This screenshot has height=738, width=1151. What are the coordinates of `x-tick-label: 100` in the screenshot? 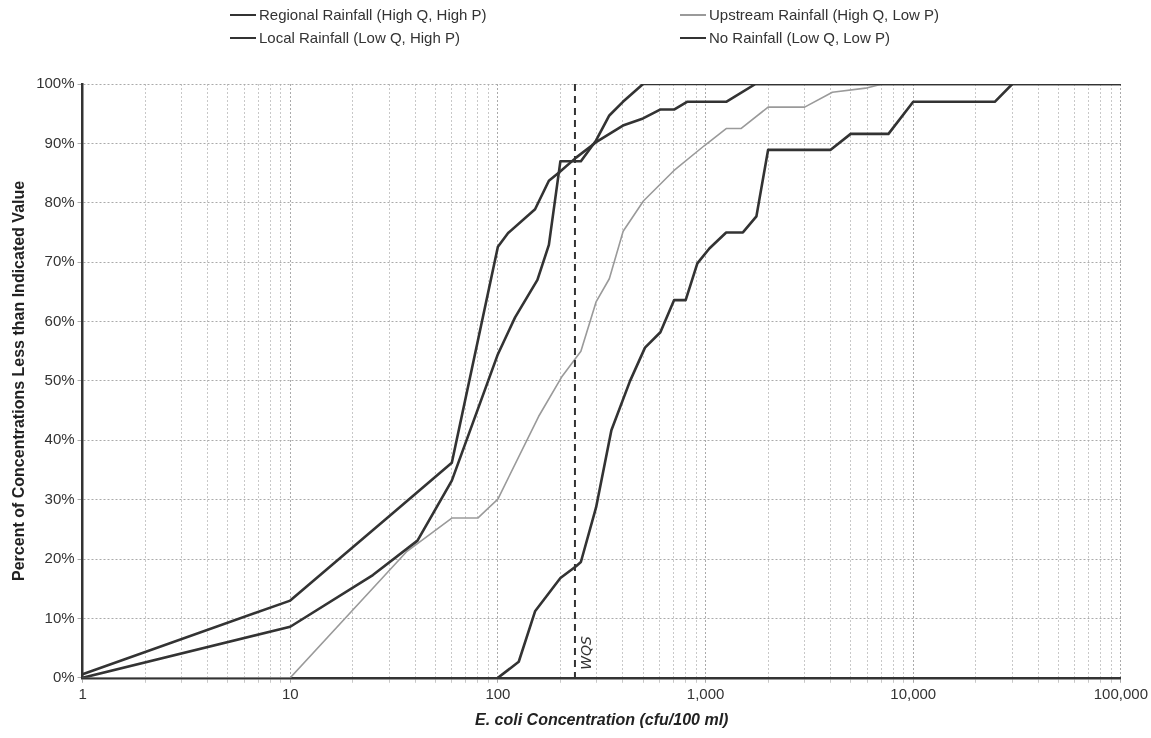 It's located at (498, 693).